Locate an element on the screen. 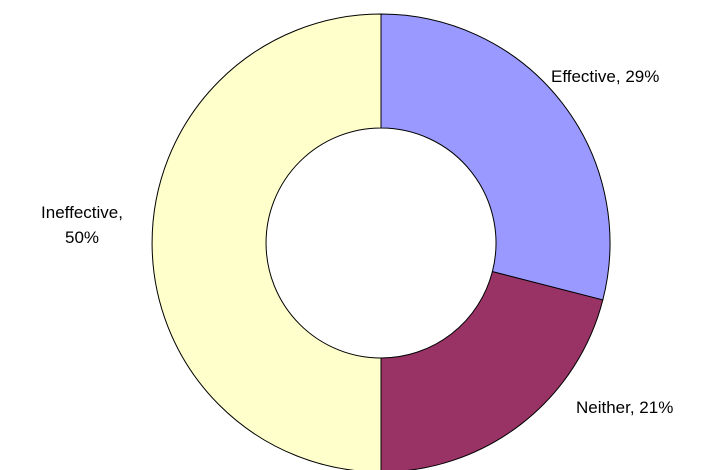  slice-label-effective: Effective, 29% is located at coordinates (605, 76).